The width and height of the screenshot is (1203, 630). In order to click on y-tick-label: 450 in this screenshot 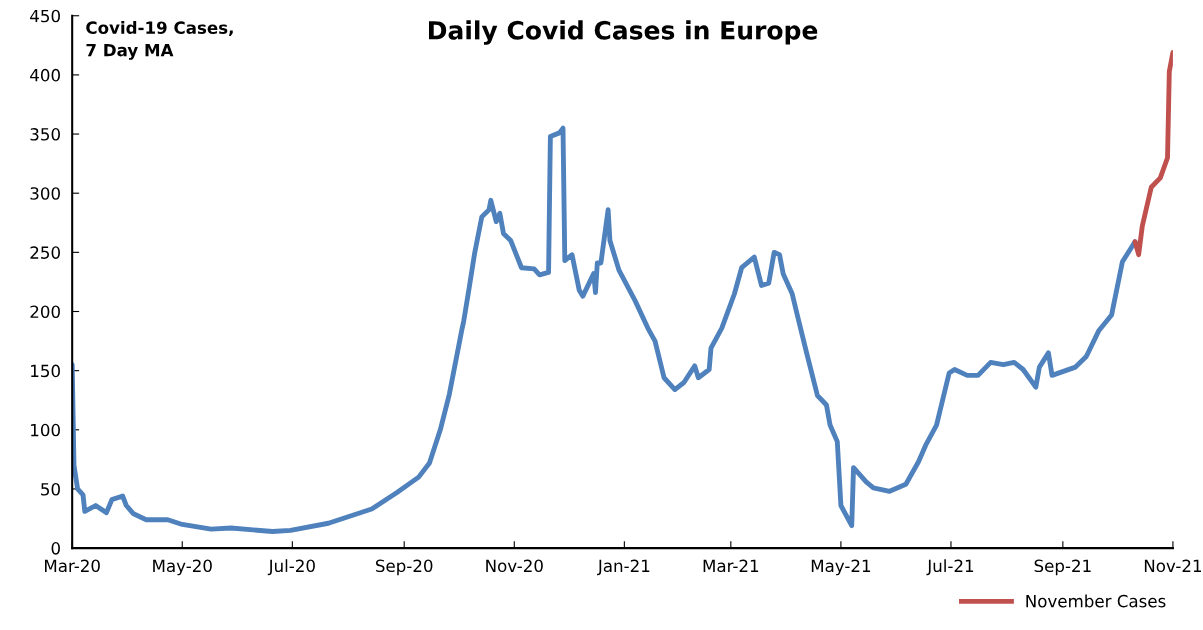, I will do `click(45, 16)`.